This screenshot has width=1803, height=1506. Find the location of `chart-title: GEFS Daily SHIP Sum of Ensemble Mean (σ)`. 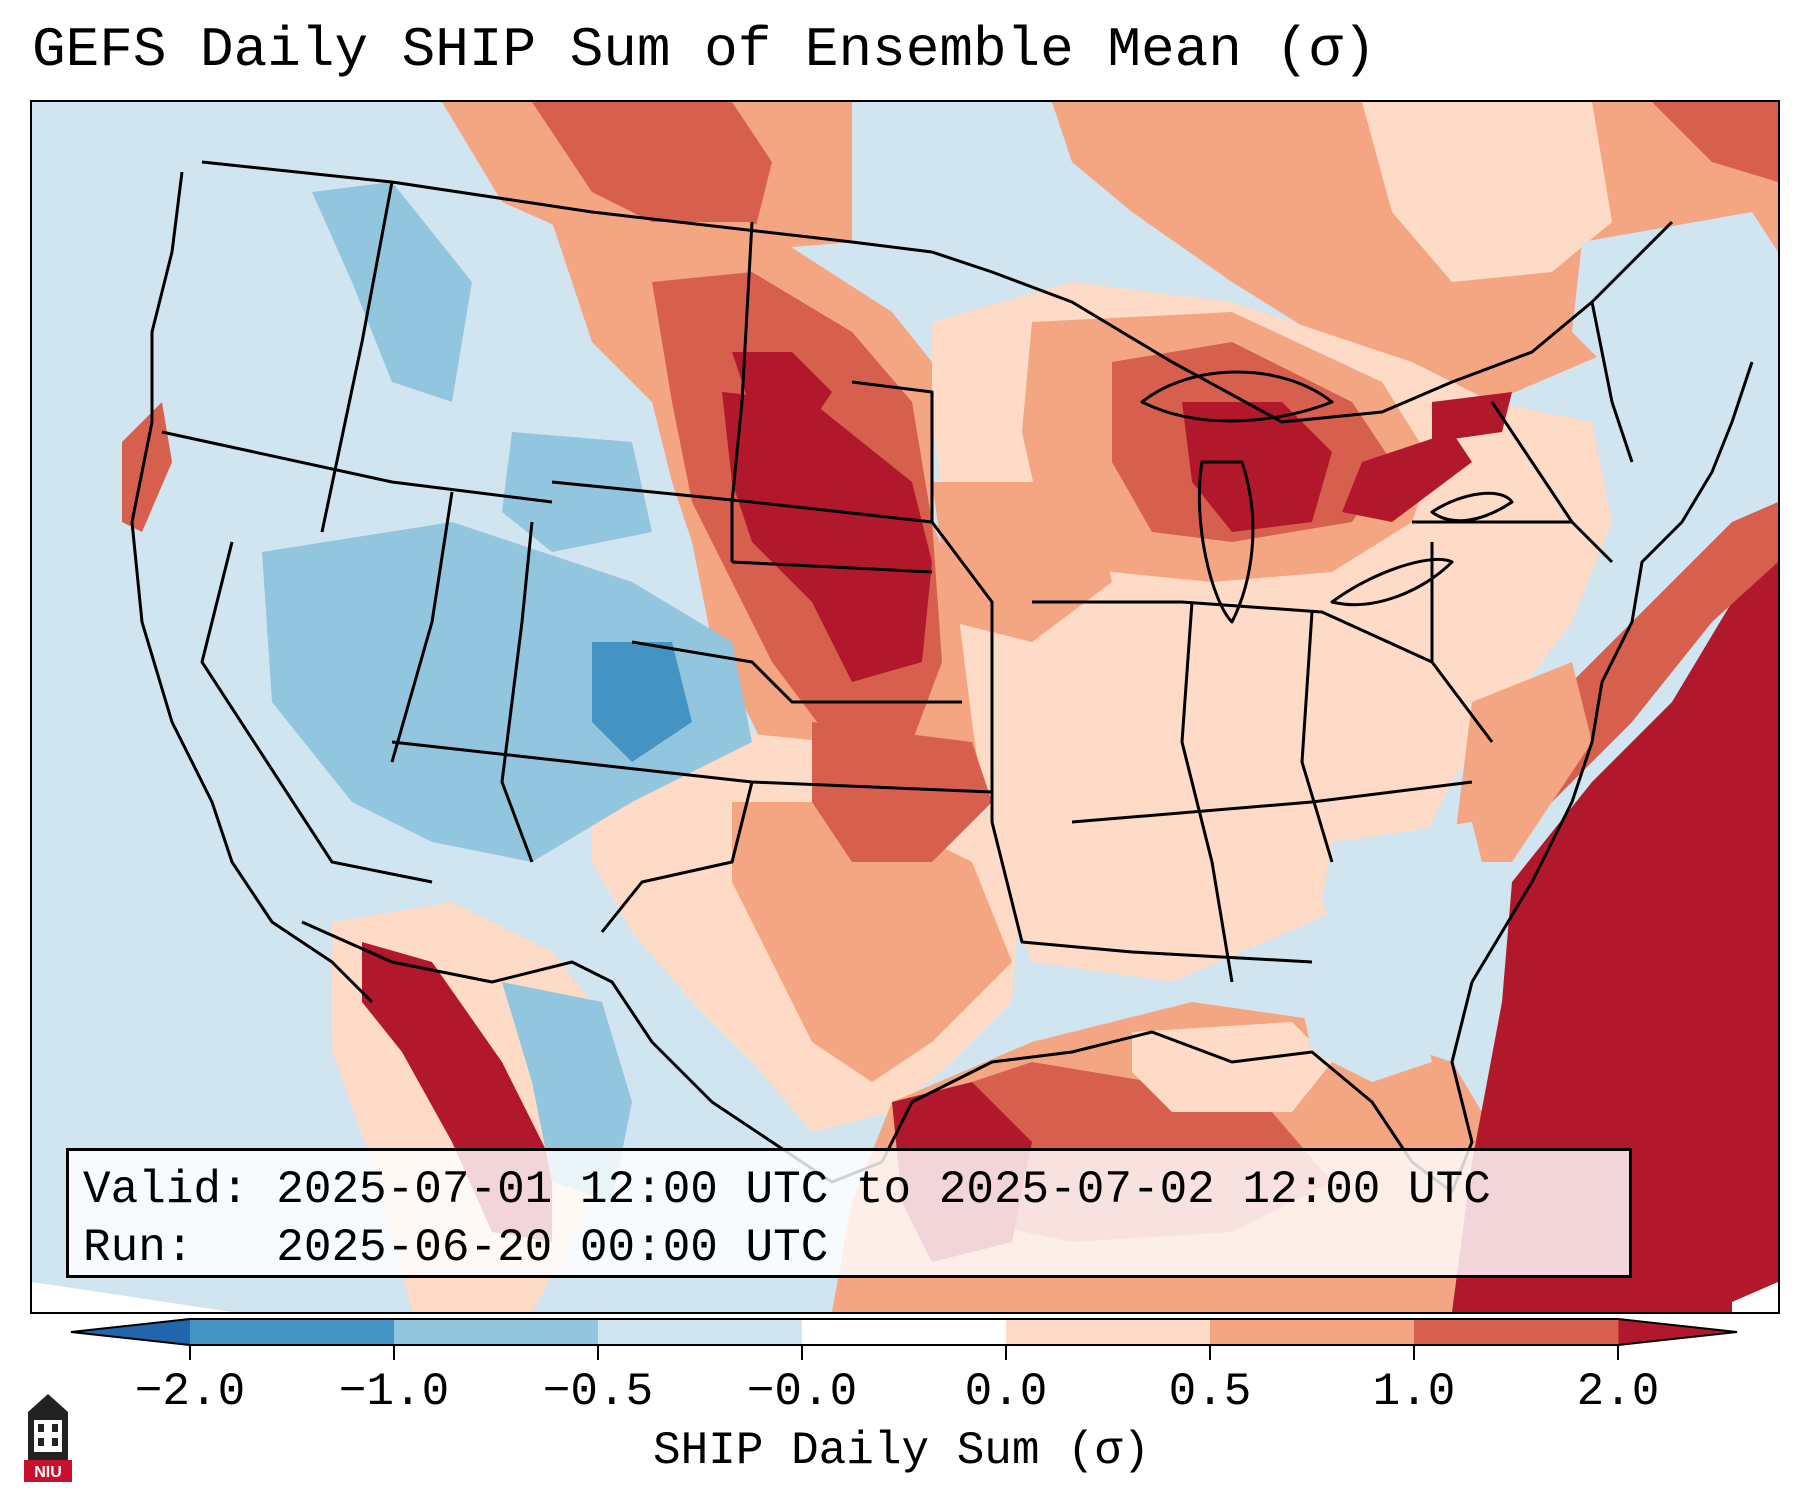

chart-title: GEFS Daily SHIP Sum of Ensemble Mean (σ) is located at coordinates (704, 50).